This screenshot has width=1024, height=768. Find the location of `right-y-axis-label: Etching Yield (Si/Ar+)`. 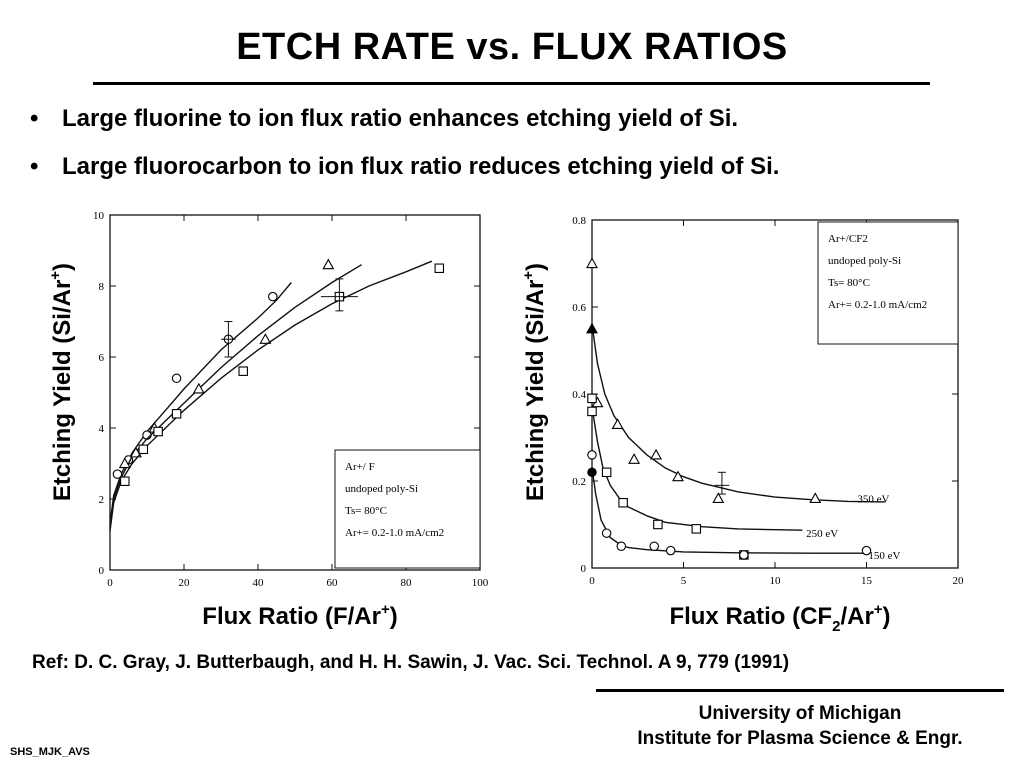

right-y-axis-label: Etching Yield (Si/Ar+) is located at coordinates (535, 382).